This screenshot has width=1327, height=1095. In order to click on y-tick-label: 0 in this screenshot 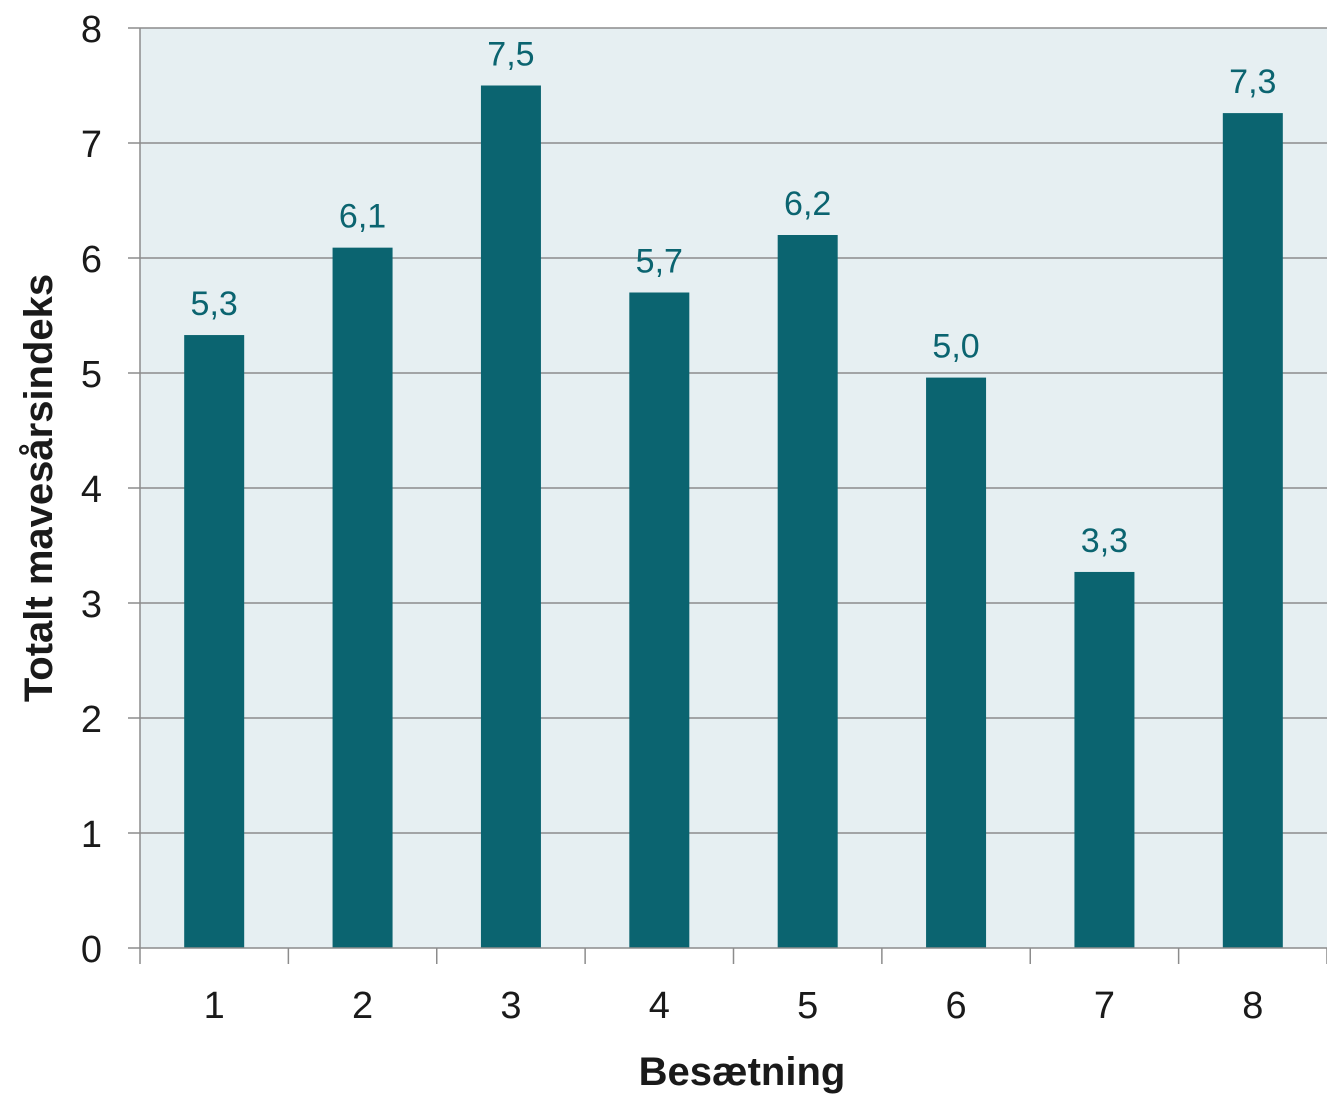, I will do `click(91, 950)`.